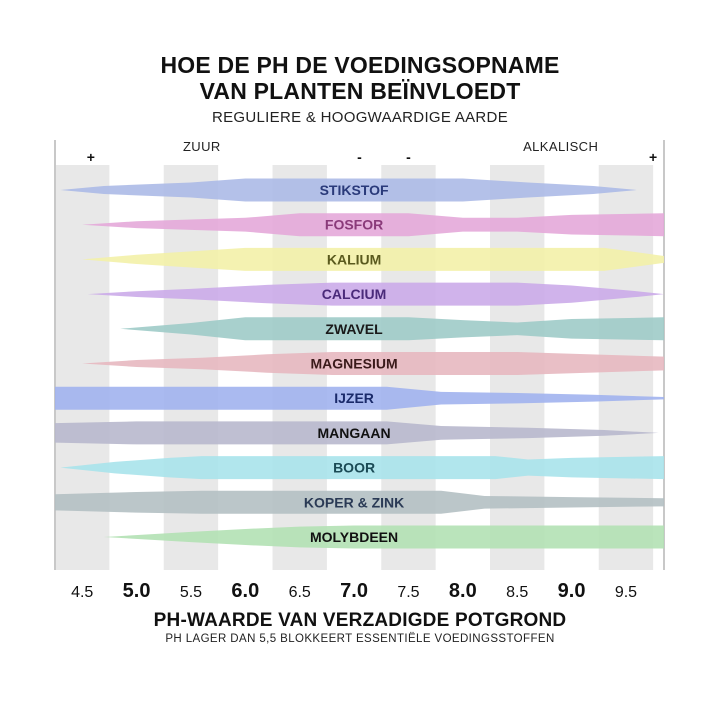  Describe the element at coordinates (354, 329) in the screenshot. I see `band-label: ZWAVEL` at that location.